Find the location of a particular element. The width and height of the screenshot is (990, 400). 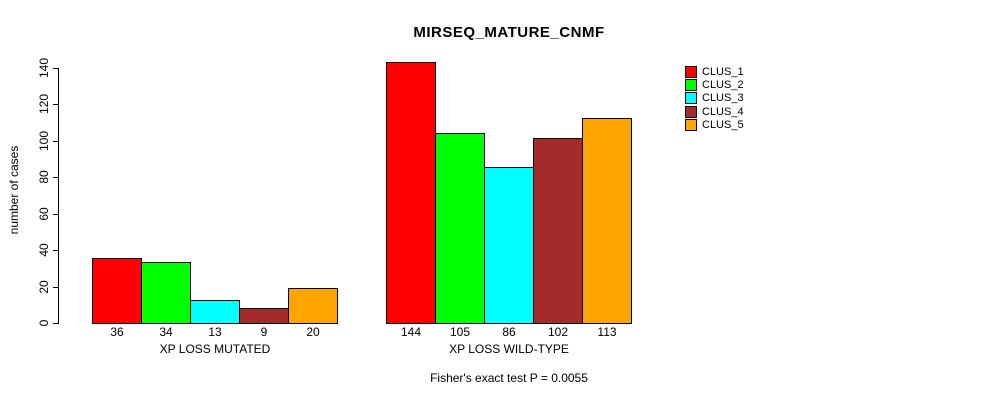

bar-value-label: 36 is located at coordinates (117, 332).